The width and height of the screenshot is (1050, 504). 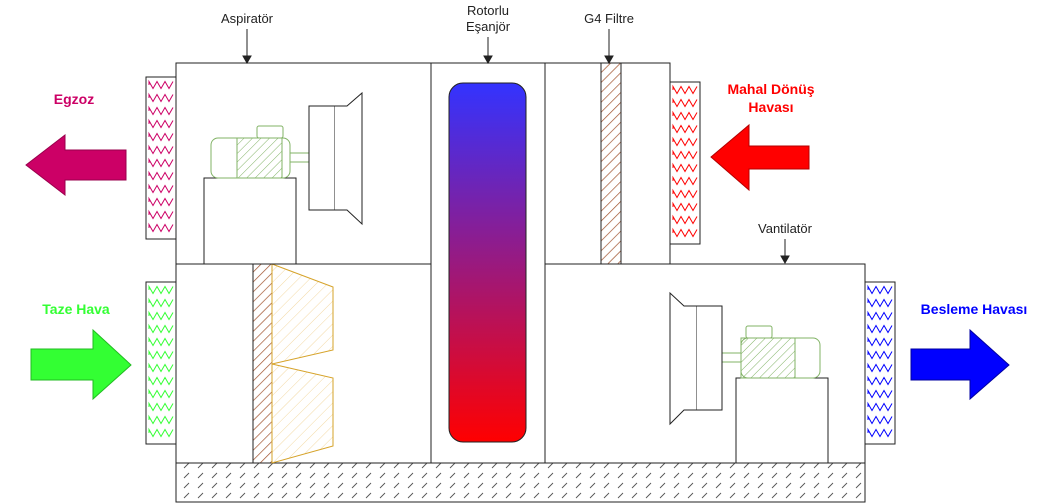 What do you see at coordinates (785, 228) in the screenshot?
I see `fan-label: Vantilatör` at bounding box center [785, 228].